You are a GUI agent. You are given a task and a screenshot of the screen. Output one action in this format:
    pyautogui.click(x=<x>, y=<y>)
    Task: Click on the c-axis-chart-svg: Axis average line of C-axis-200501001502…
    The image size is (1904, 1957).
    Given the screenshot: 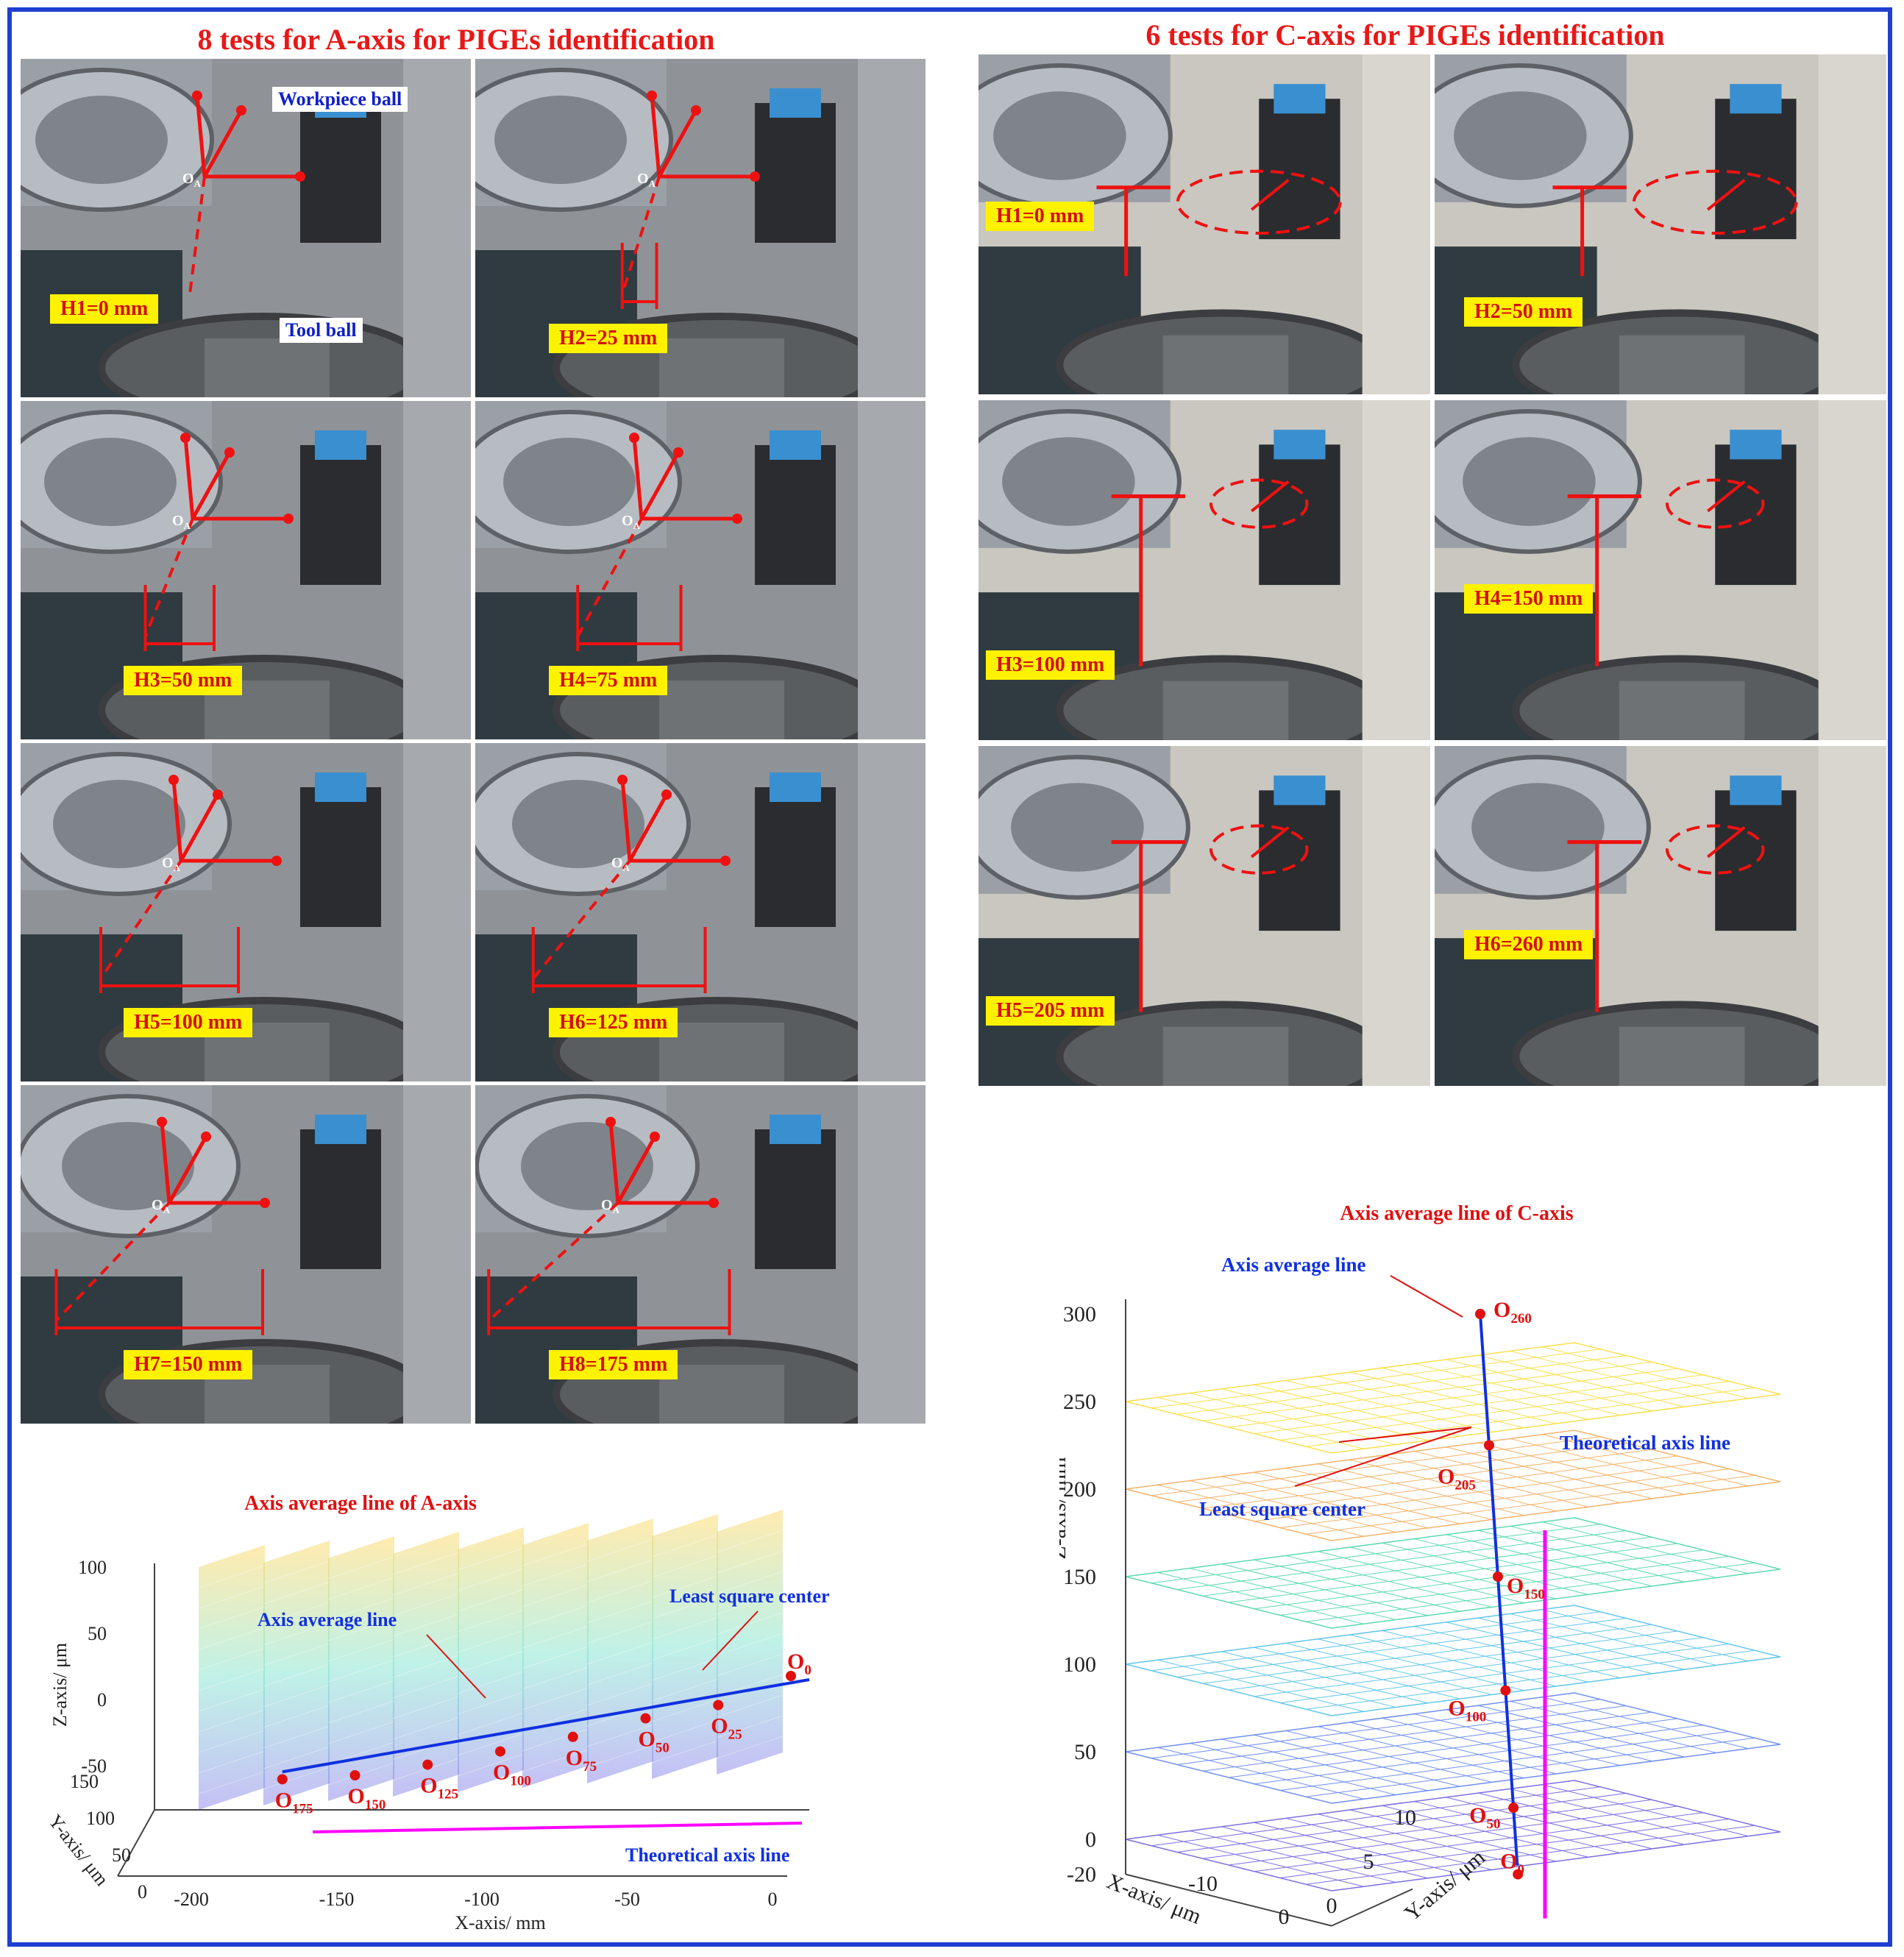 What is the action you would take?
    pyautogui.click(x=1413, y=1566)
    